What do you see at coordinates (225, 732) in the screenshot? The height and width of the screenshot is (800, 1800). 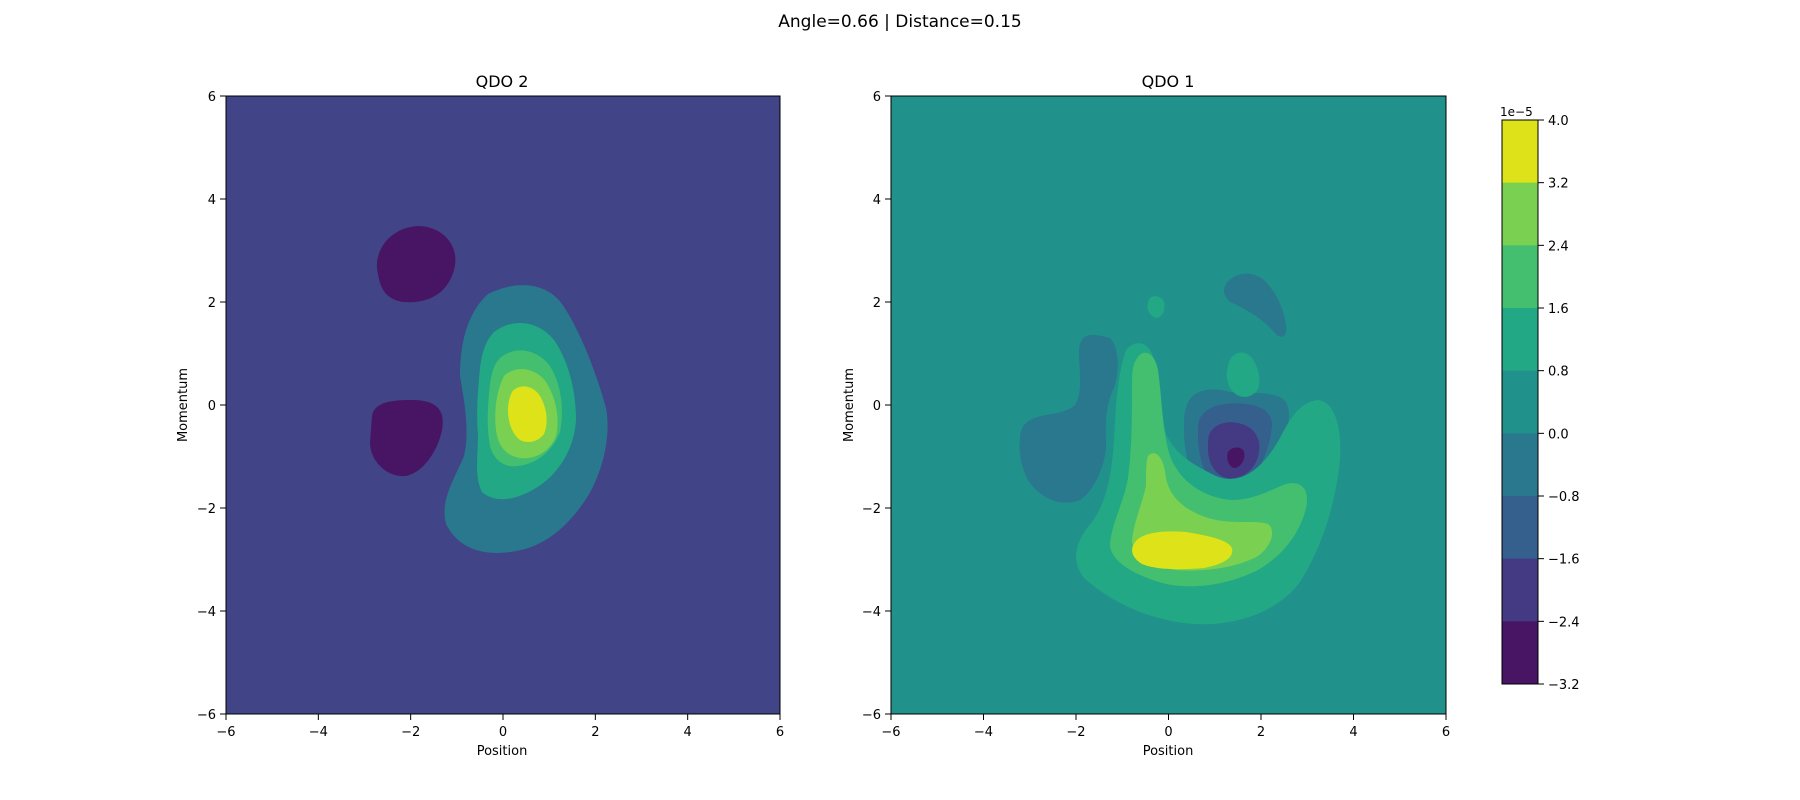 I see `qdo2-xtick-label: −6` at bounding box center [225, 732].